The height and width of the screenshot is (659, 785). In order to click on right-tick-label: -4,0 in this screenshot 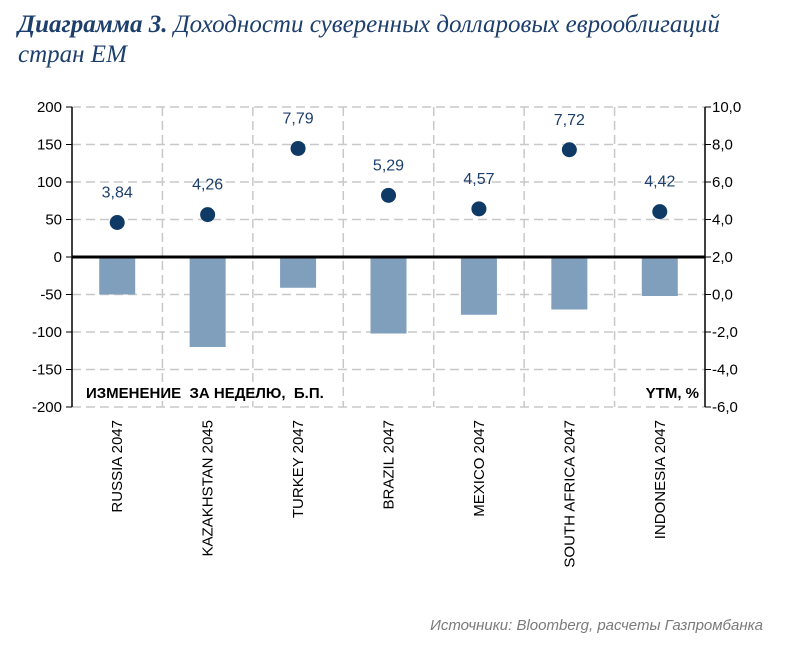, I will do `click(725, 370)`.